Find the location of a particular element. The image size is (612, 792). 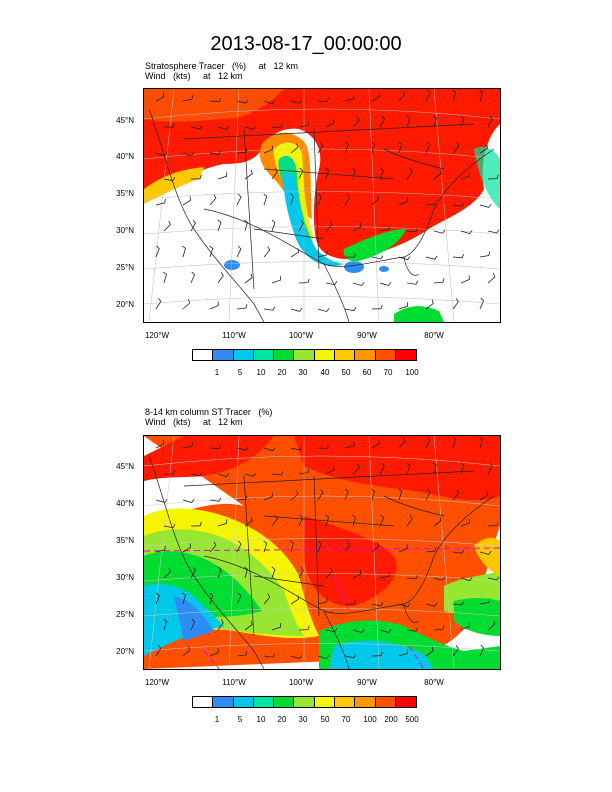

panel-2-lon-label: 120°W is located at coordinates (157, 682).